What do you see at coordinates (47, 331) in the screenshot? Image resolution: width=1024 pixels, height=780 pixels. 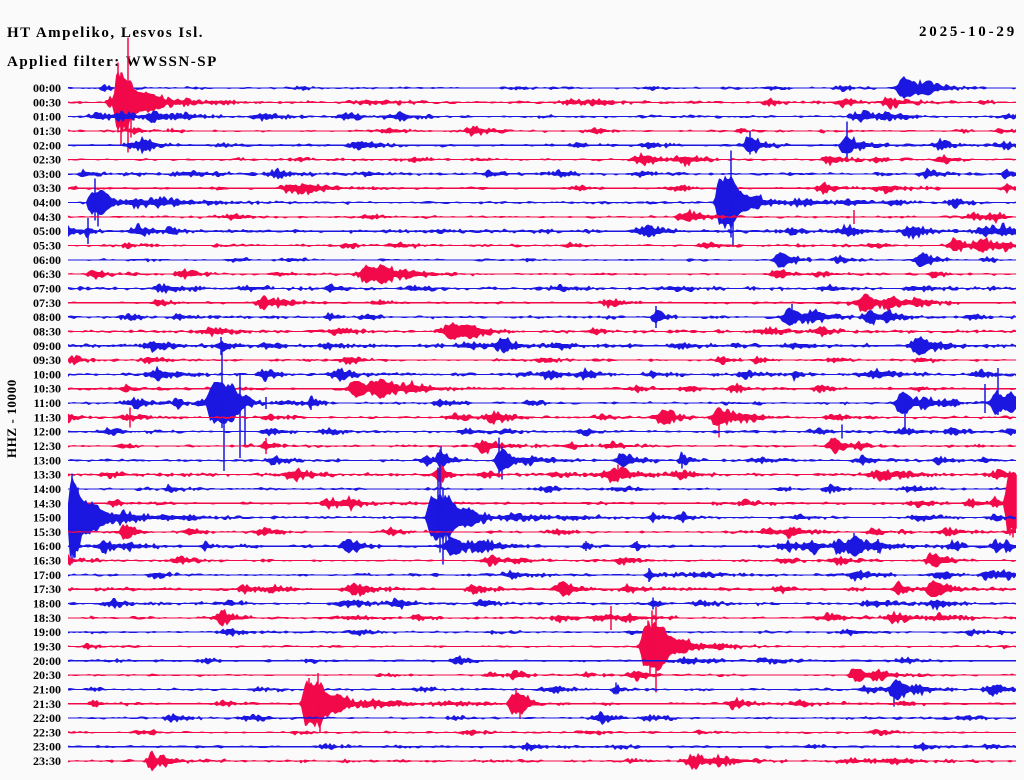 I see `svg-text: 08:30` at bounding box center [47, 331].